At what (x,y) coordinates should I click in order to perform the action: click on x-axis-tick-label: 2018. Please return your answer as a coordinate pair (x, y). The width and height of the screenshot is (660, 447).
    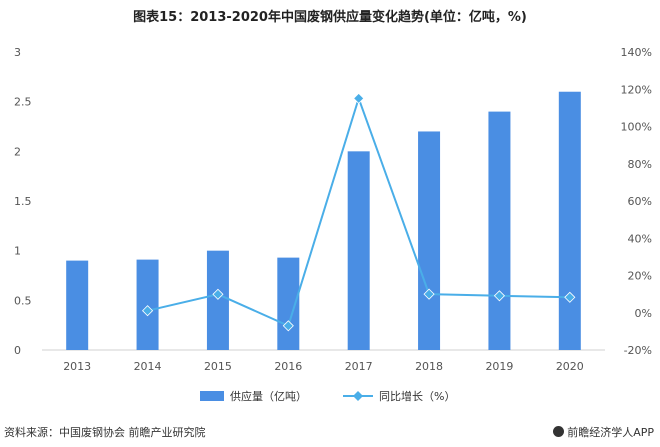
    Looking at the image, I should click on (429, 366).